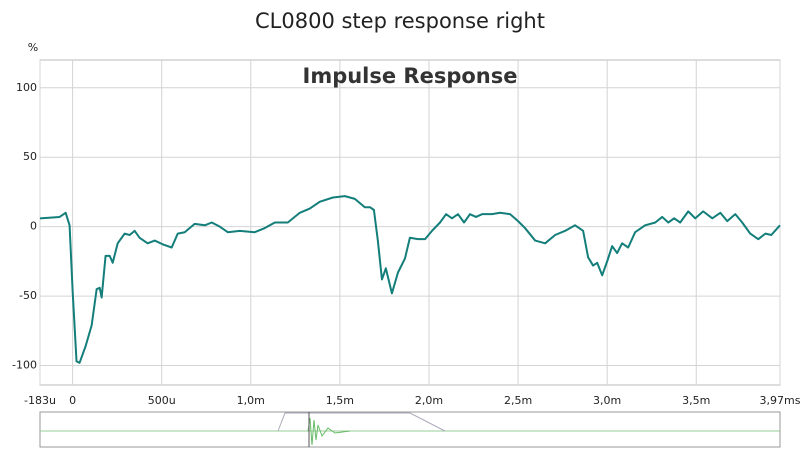 Image resolution: width=800 pixels, height=450 pixels. Describe the element at coordinates (400, 21) in the screenshot. I see `chart-title: CL0800 step response right` at that location.